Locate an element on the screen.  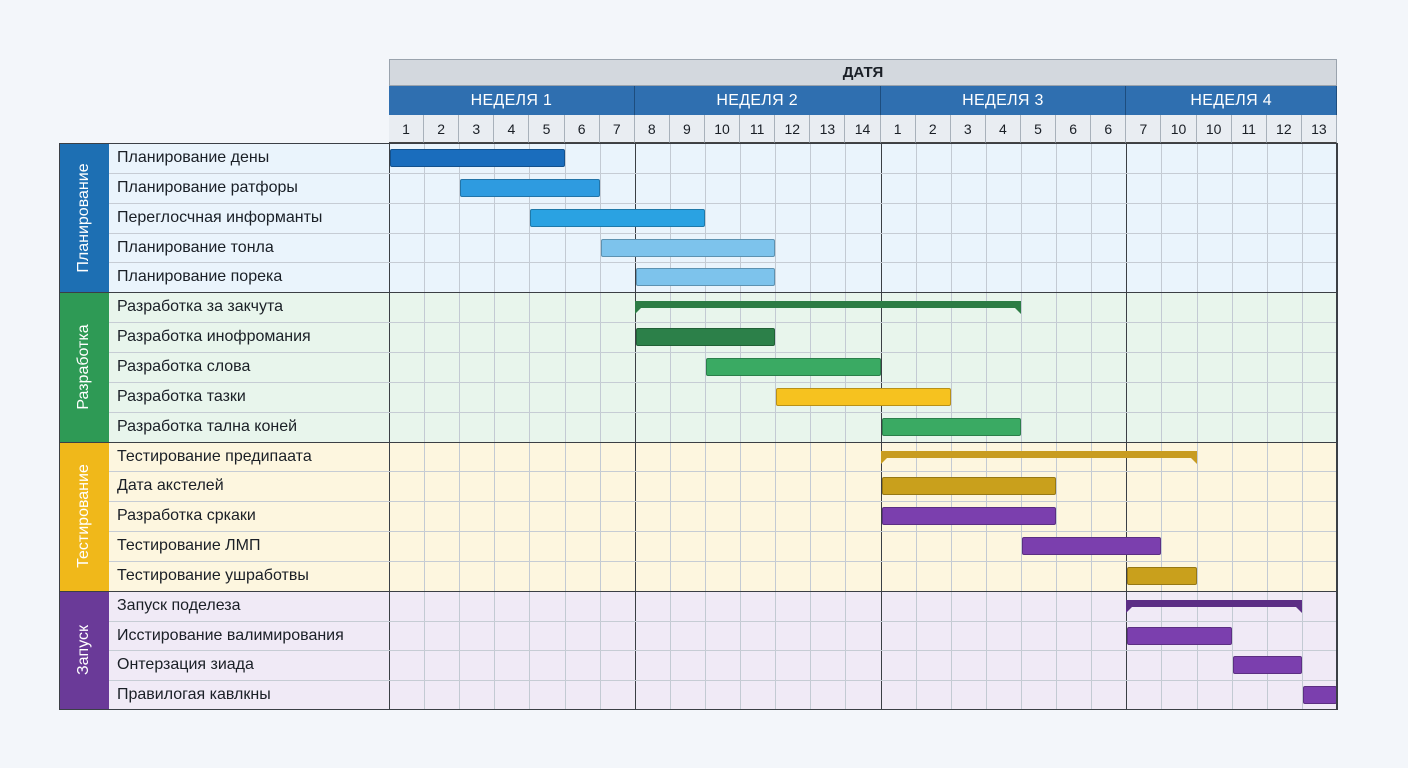
phase-name: Запуск is located at coordinates (83, 650).